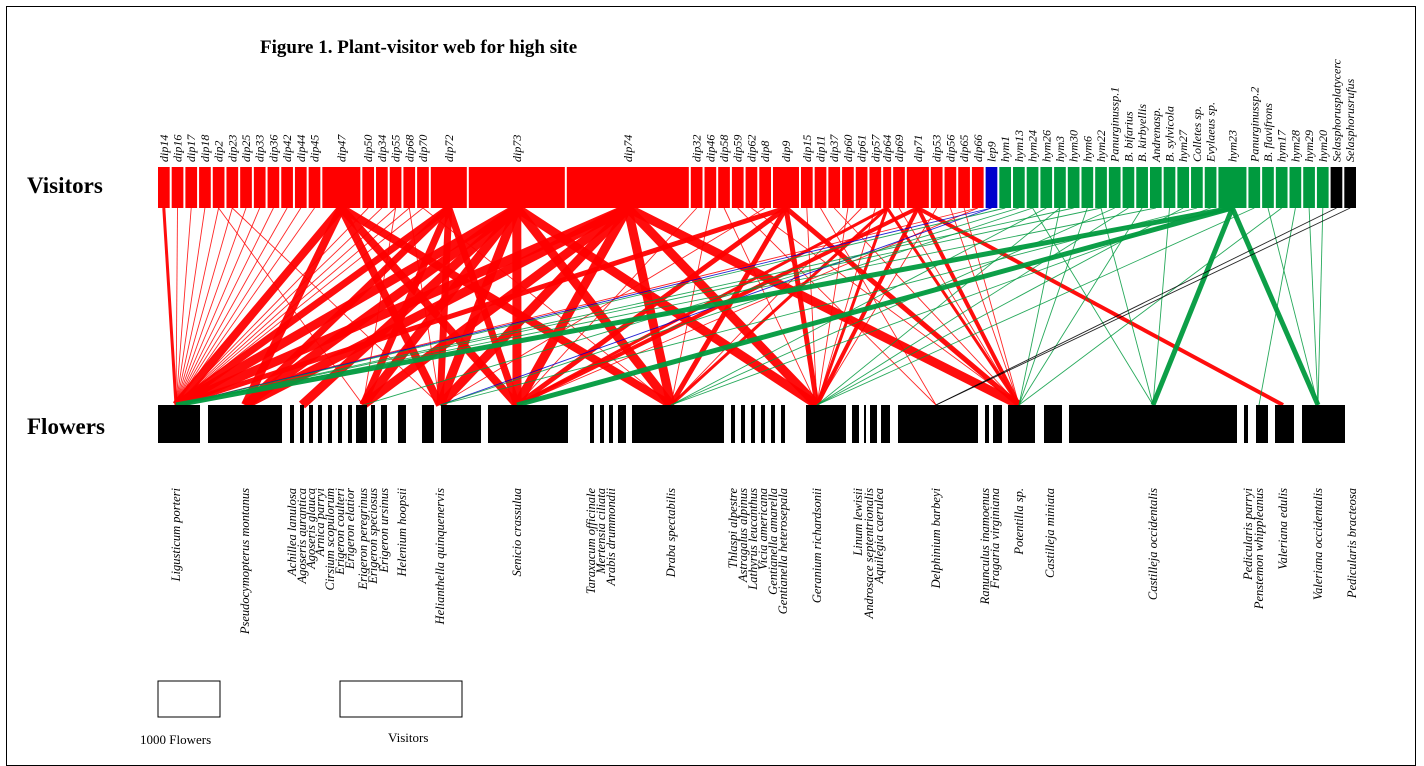  Describe the element at coordinates (1143, 306) in the screenshot. I see `link-selasphorusrufus-delphinium-barbeyi` at that location.